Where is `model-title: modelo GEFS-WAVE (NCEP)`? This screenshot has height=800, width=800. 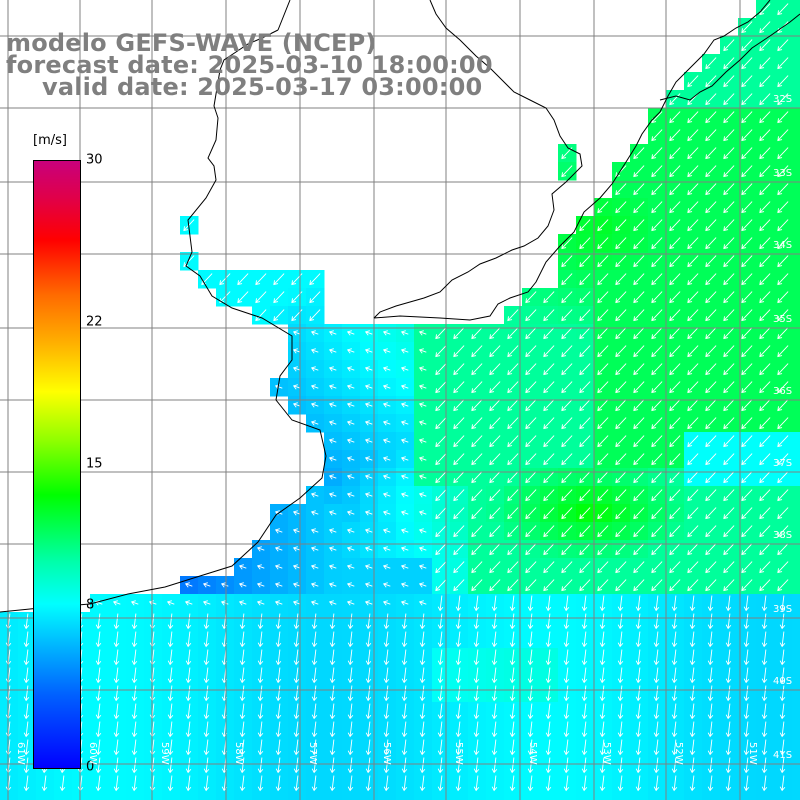
model-title: modelo GEFS-WAVE (NCEP) is located at coordinates (191, 43).